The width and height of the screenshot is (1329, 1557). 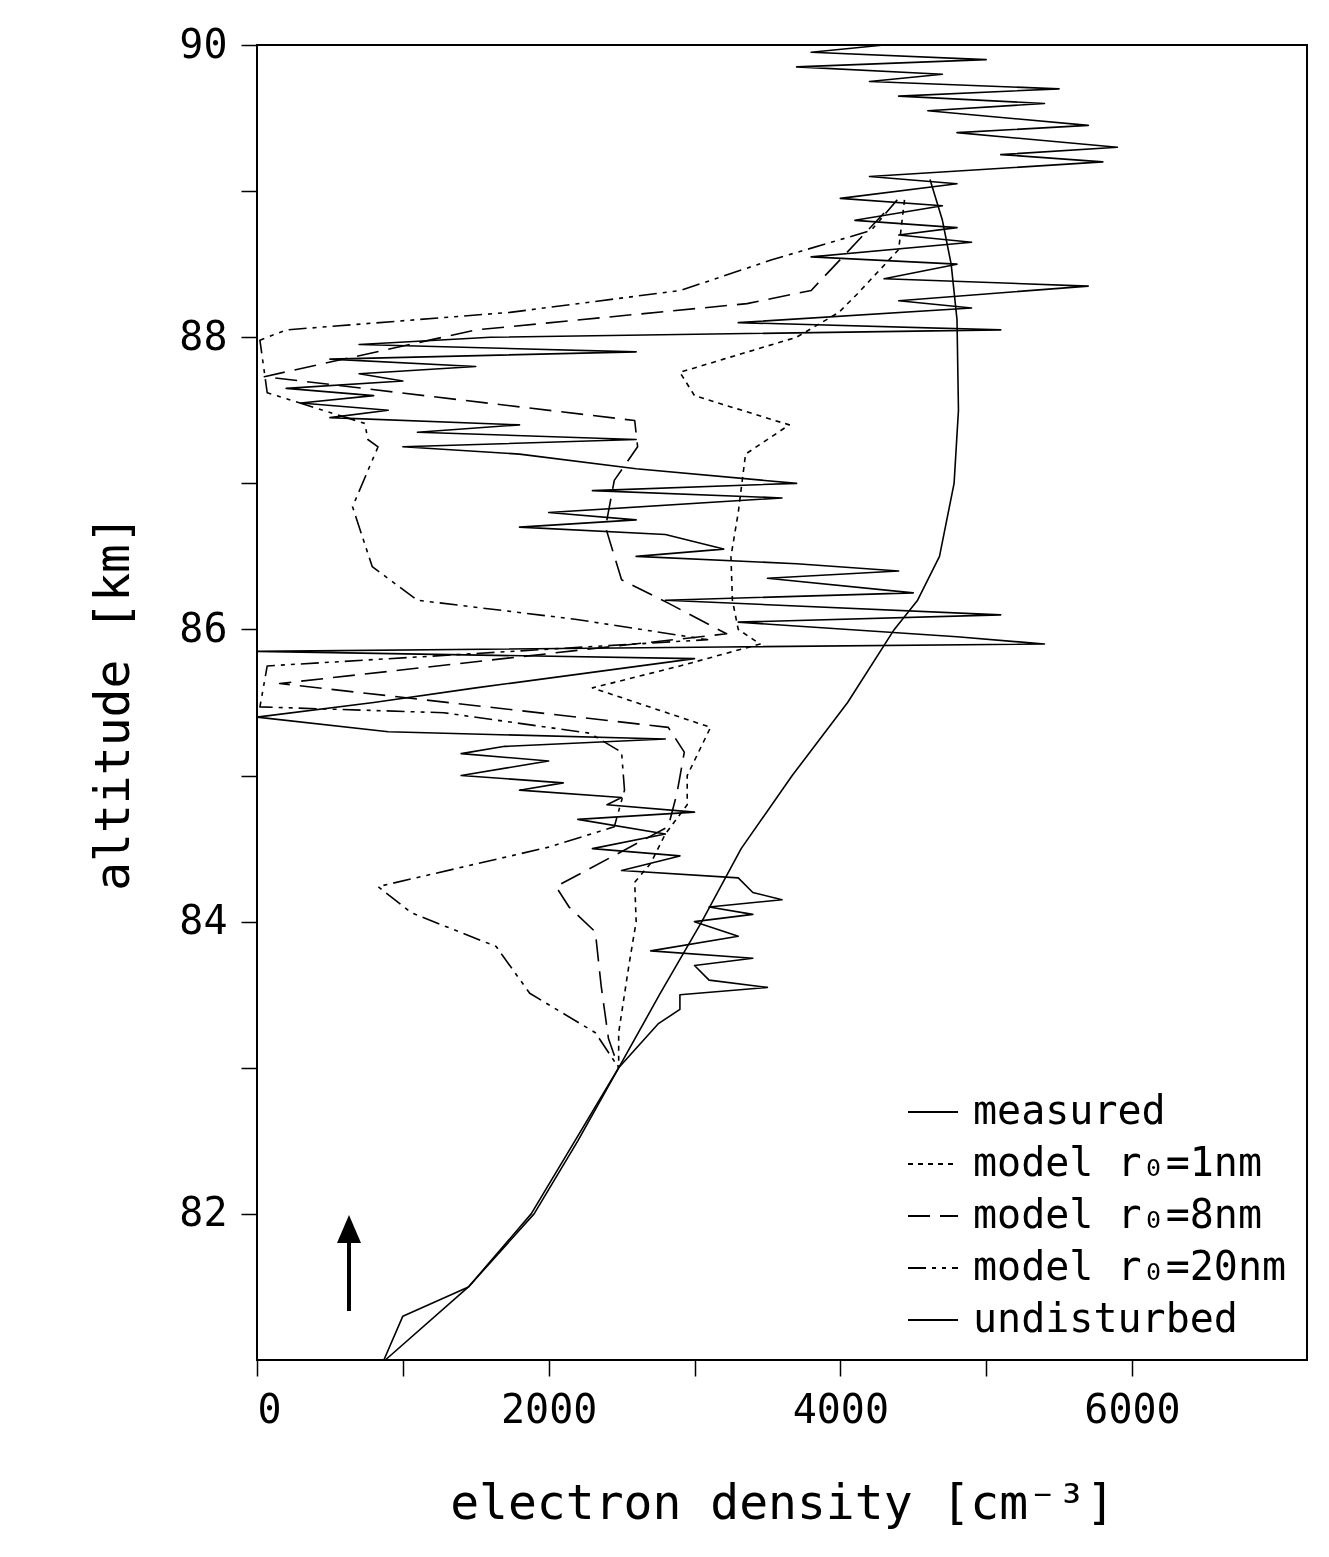 I want to click on legend-label: undisturbed, so click(x=1105, y=1318).